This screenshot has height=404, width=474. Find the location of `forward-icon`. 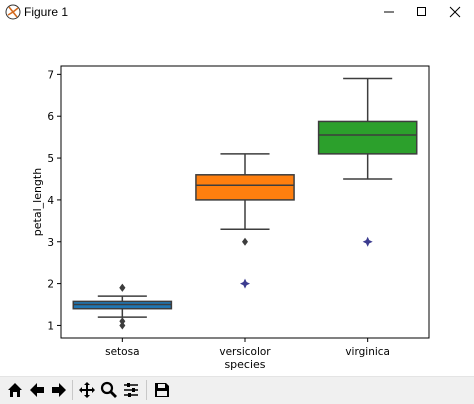

forward-icon is located at coordinates (59, 390).